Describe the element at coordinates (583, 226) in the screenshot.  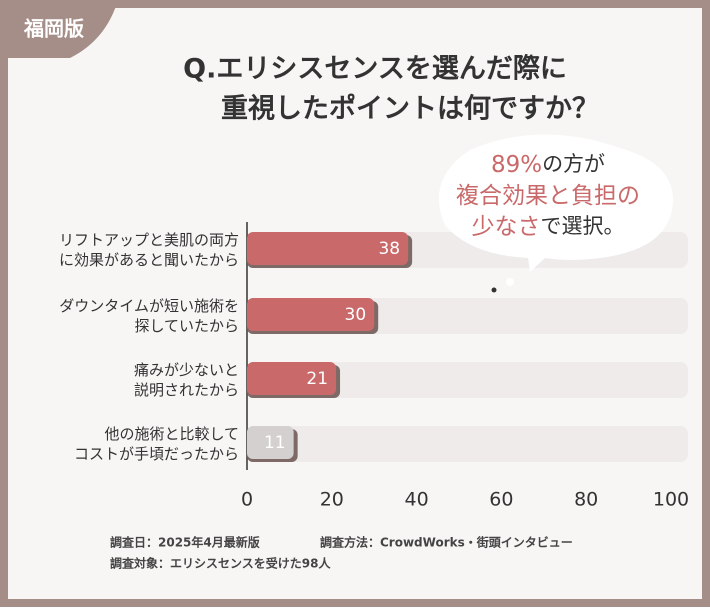
I see `annotation-text: で選択。` at that location.